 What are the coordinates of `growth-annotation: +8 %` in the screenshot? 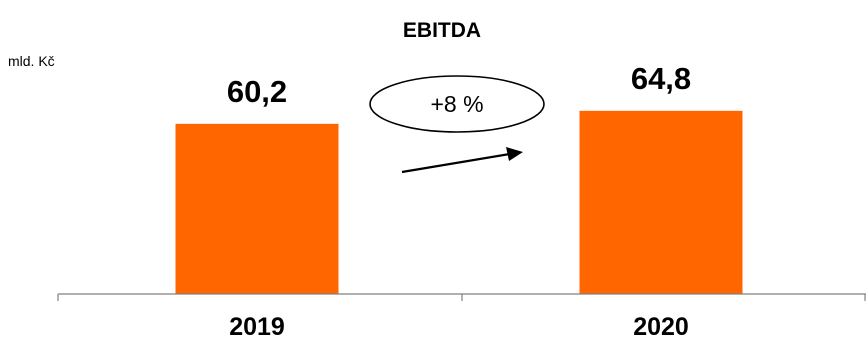 It's located at (457, 124).